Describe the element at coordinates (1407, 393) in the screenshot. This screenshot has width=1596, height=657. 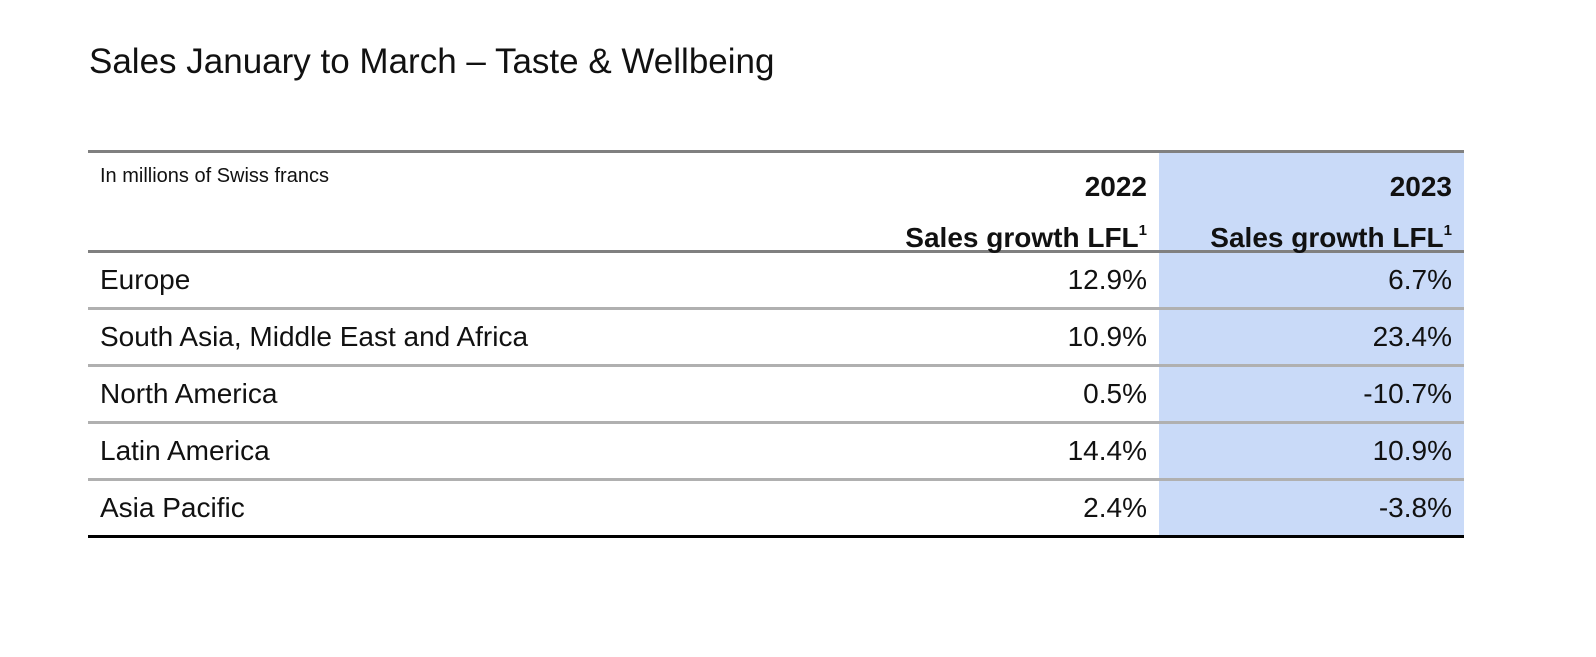
I see `value: -10.7%` at that location.